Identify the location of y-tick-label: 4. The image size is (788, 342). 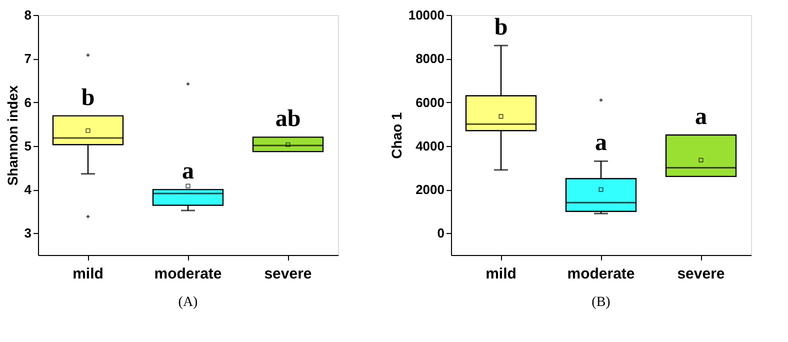
(28, 190).